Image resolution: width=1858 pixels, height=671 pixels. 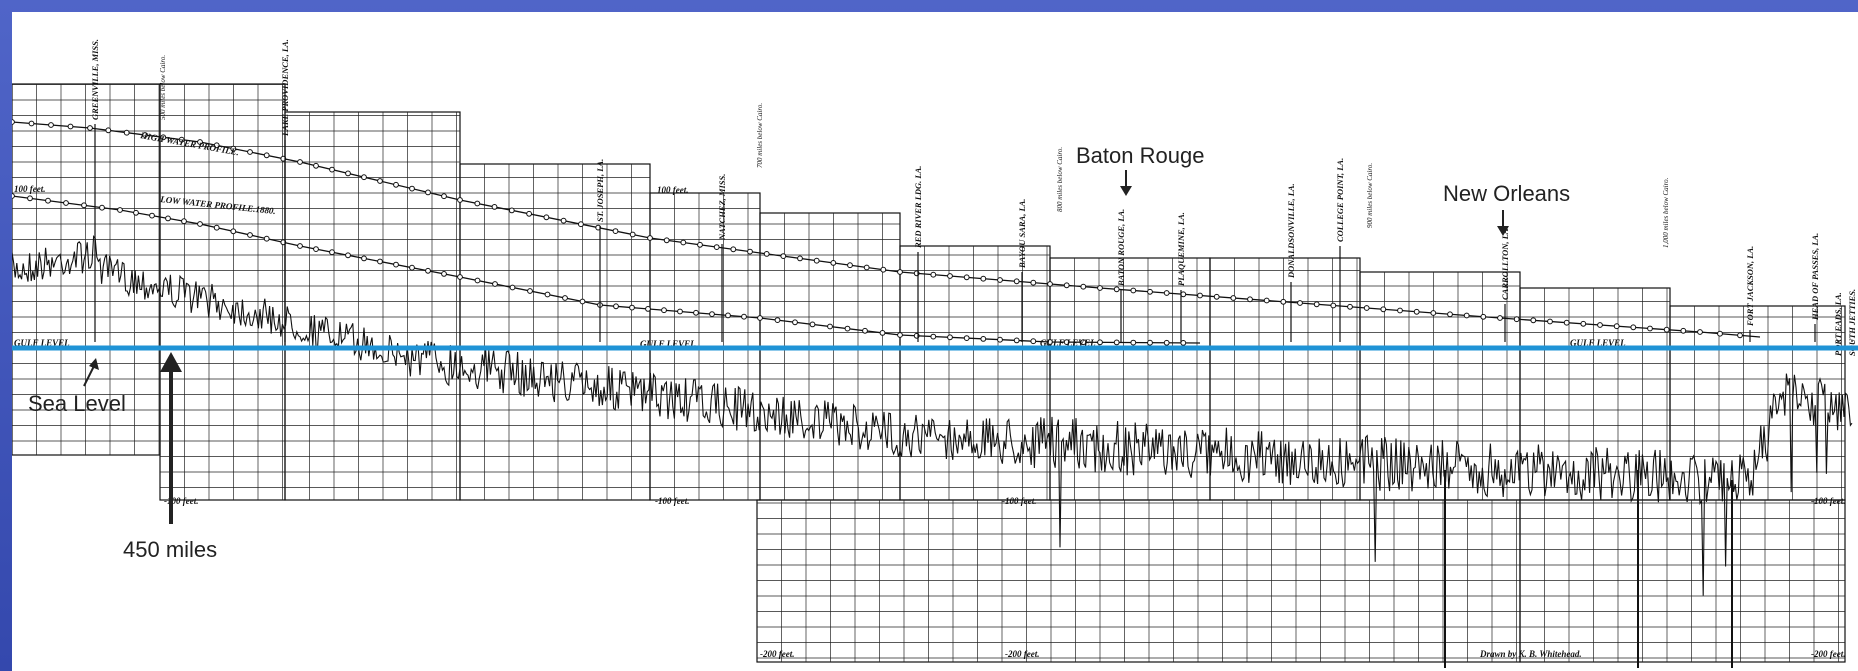 What do you see at coordinates (163, 87) in the screenshot?
I see `mile-marker: 500 miles below Cairo.` at bounding box center [163, 87].